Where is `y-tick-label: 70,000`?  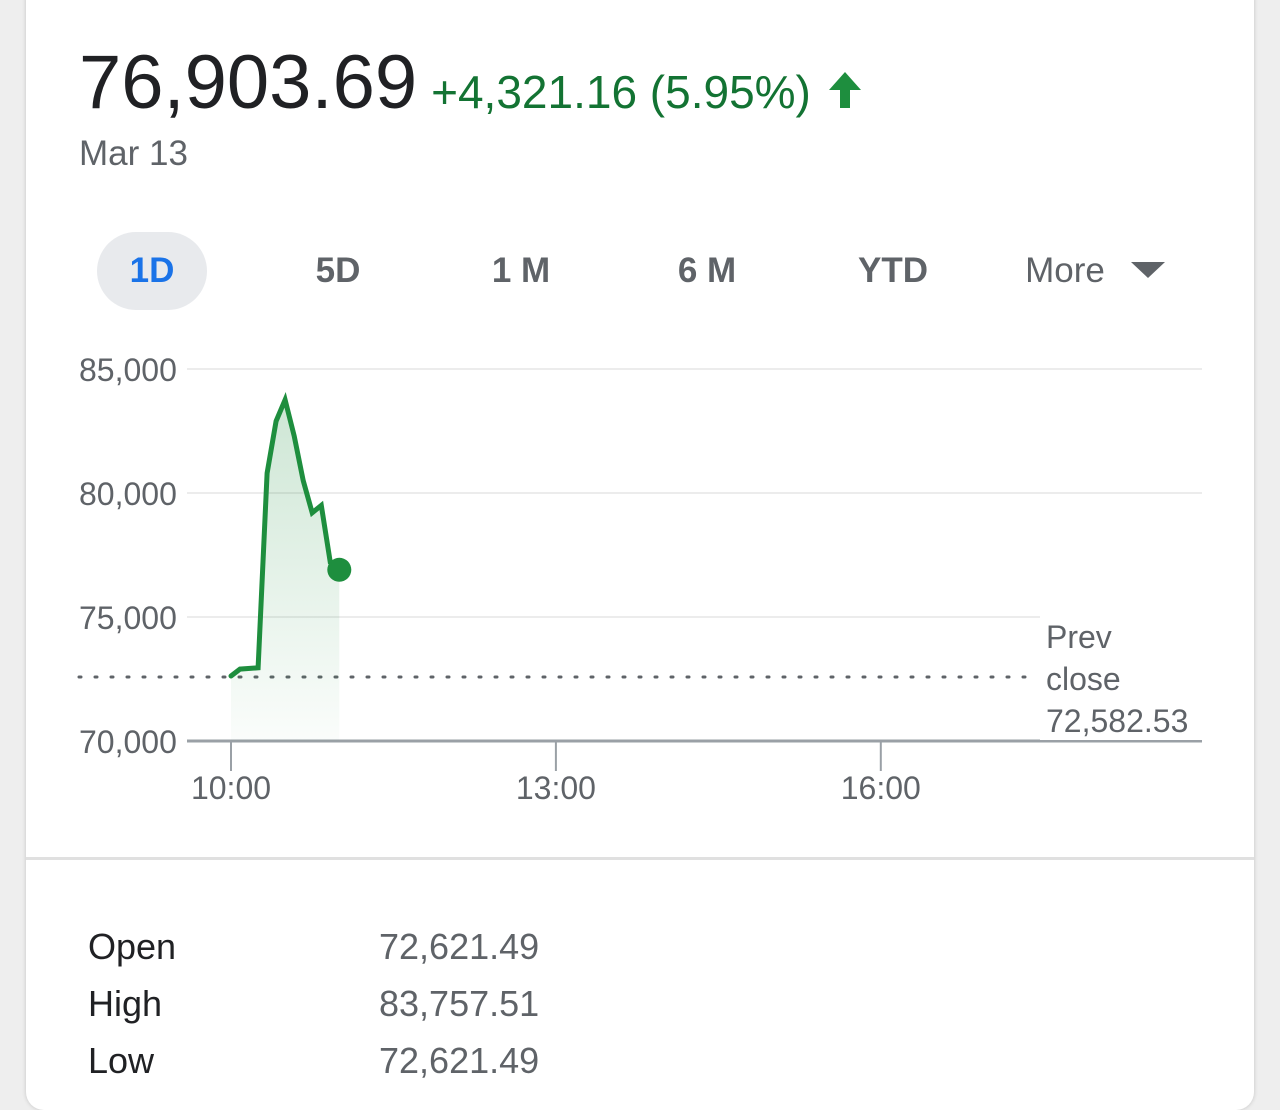
y-tick-label: 70,000 is located at coordinates (128, 742).